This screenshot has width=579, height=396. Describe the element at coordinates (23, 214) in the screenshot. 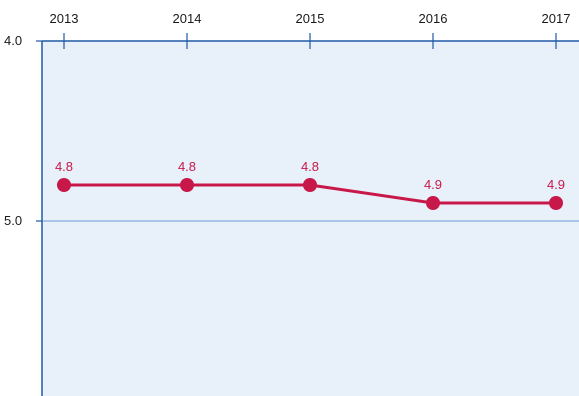

I see `y-axis-ticks: 4.0 5.0 6.0` at that location.